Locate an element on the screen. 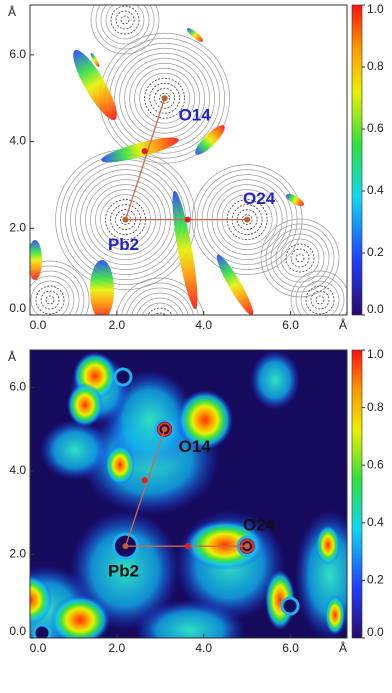 The height and width of the screenshot is (693, 392). x-tick-label: 6.0 is located at coordinates (290, 648).